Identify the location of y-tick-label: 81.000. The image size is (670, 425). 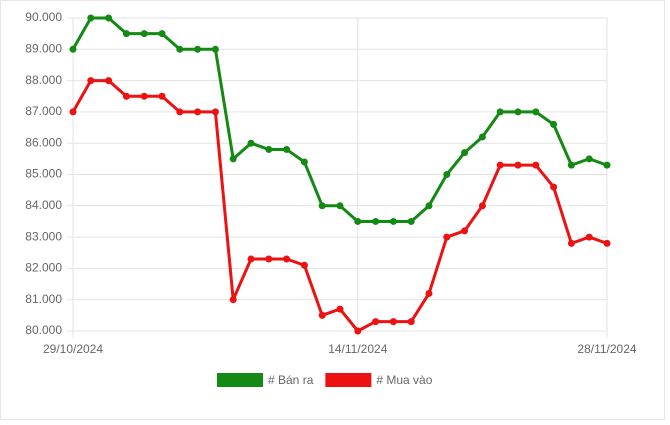
(43, 299).